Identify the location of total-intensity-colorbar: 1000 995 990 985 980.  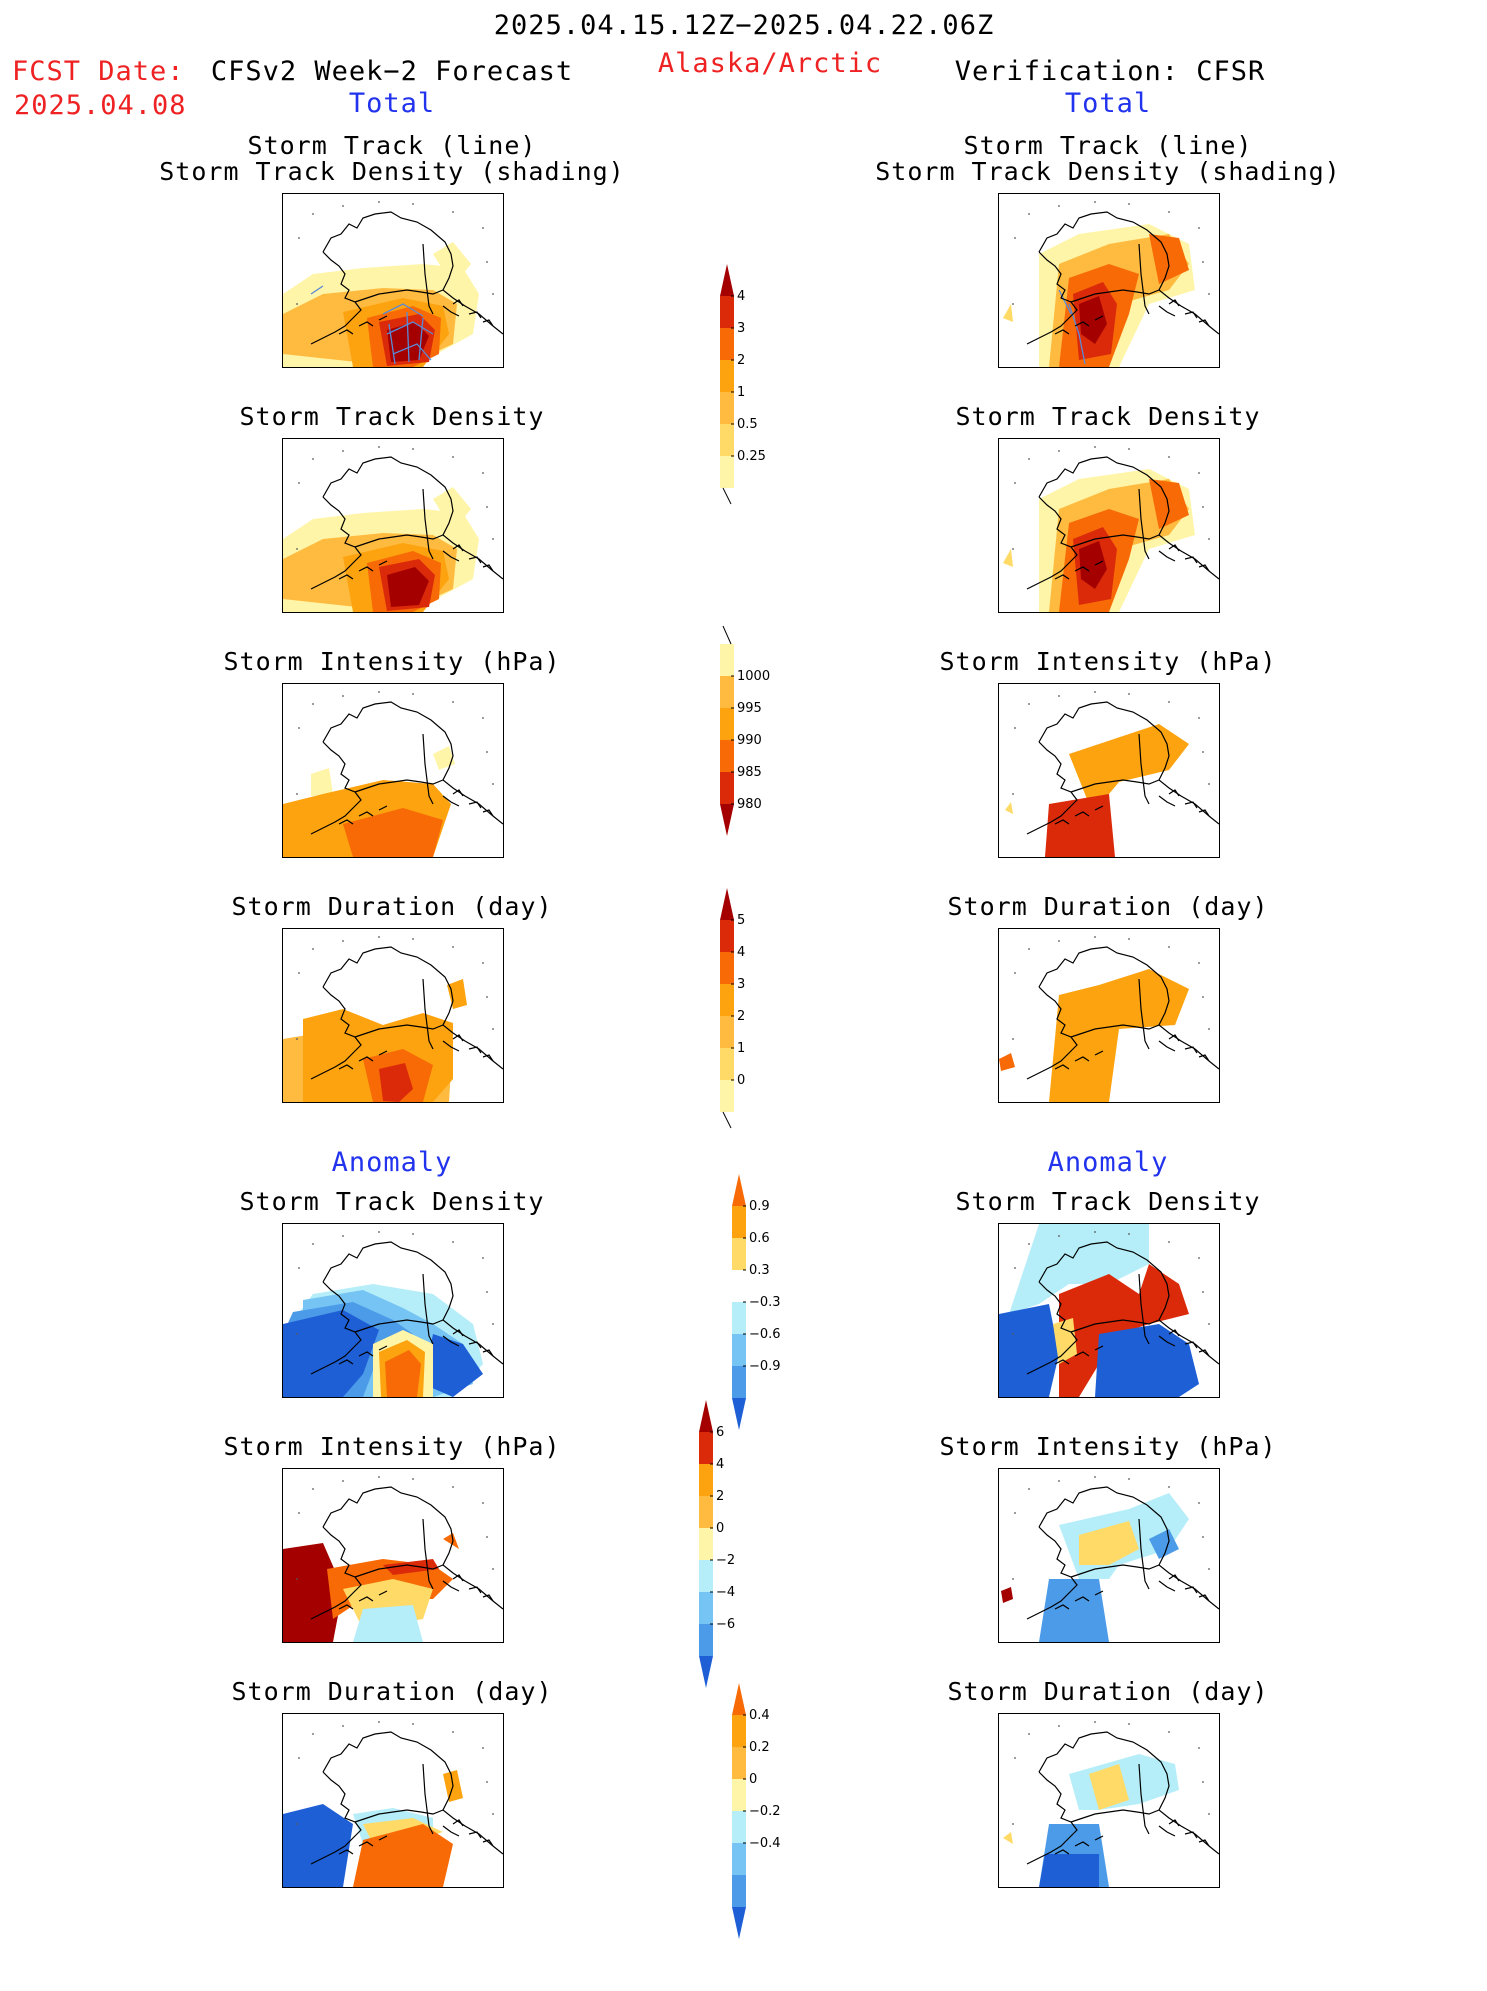
(760, 756).